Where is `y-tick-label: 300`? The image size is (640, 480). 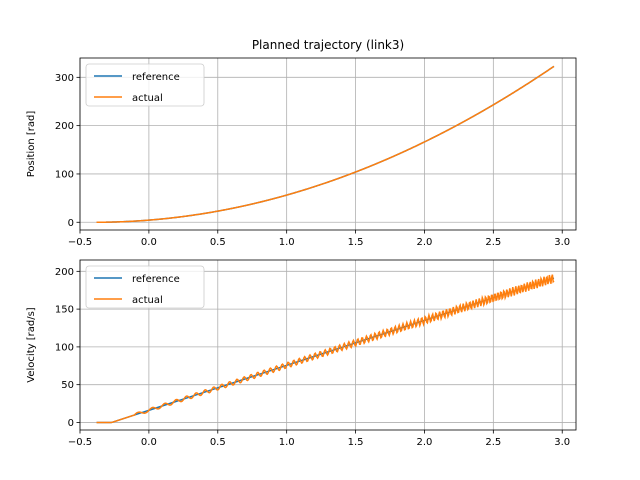 y-tick-label: 300 is located at coordinates (64, 78).